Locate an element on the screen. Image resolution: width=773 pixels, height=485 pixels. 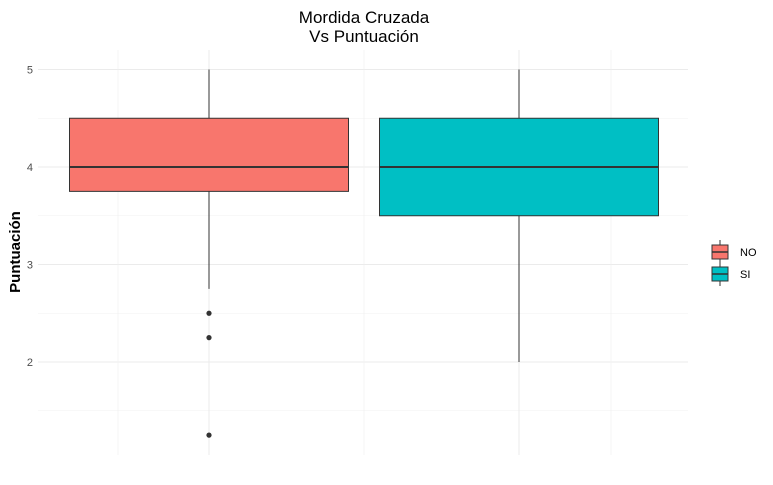
y-tick-label: 4 is located at coordinates (30, 168).